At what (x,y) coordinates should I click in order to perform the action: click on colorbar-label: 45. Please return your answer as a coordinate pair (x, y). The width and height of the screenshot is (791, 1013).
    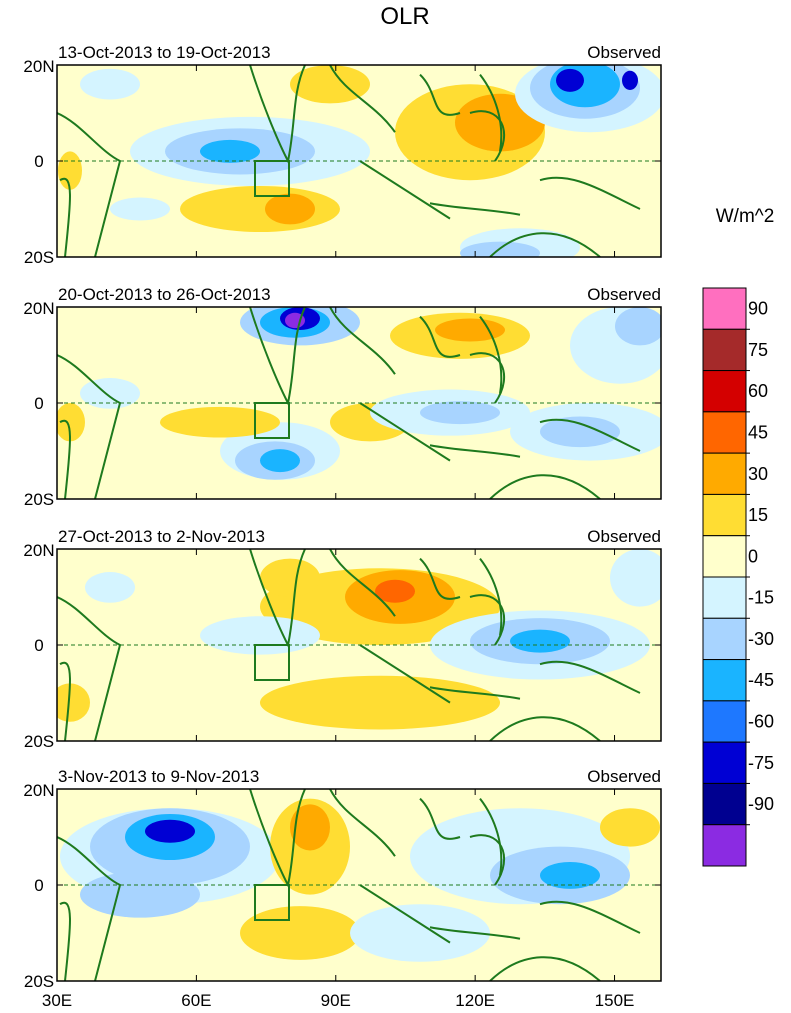
    Looking at the image, I should click on (758, 433).